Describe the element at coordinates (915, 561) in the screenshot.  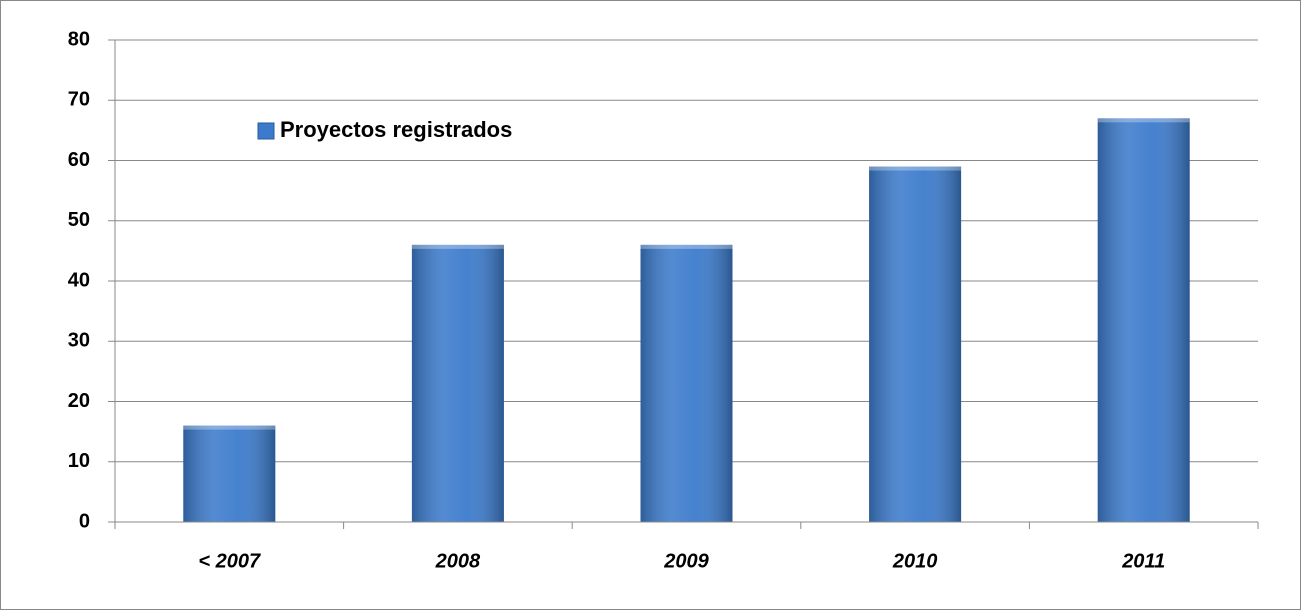
I see `x-tick-label: 2010` at that location.